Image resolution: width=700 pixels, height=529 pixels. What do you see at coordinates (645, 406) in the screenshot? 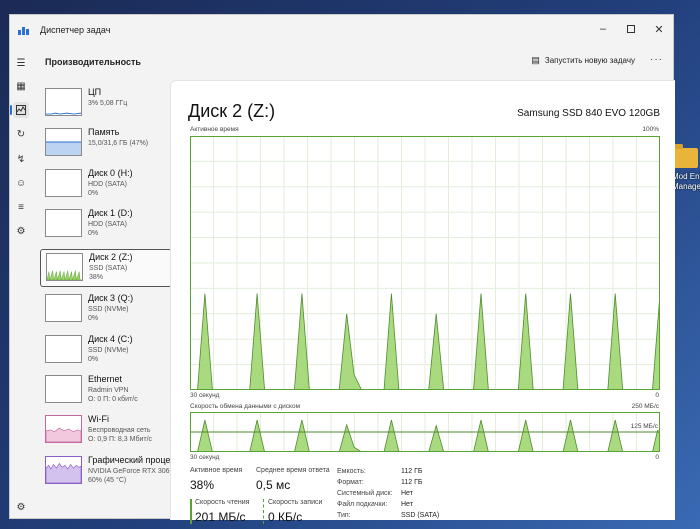
I see `transfer-rate-max-label: 250 МБ/с` at bounding box center [645, 406].